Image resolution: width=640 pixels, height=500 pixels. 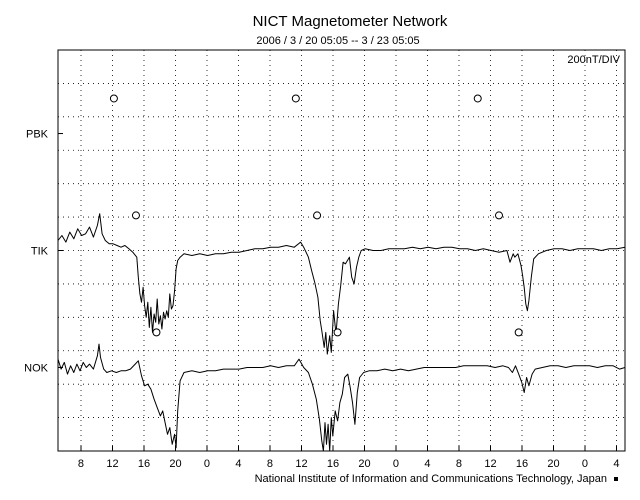 I want to click on station-labels: PBK TIK NOK, so click(x=43, y=251).